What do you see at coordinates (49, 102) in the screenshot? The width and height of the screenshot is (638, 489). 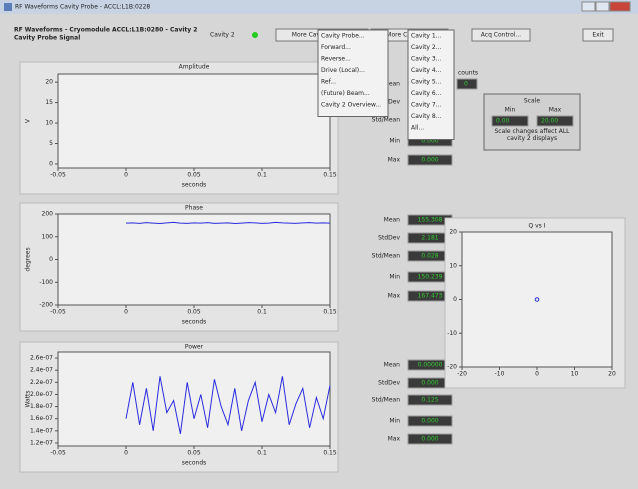 I see `y-tick-label: 15` at bounding box center [49, 102].